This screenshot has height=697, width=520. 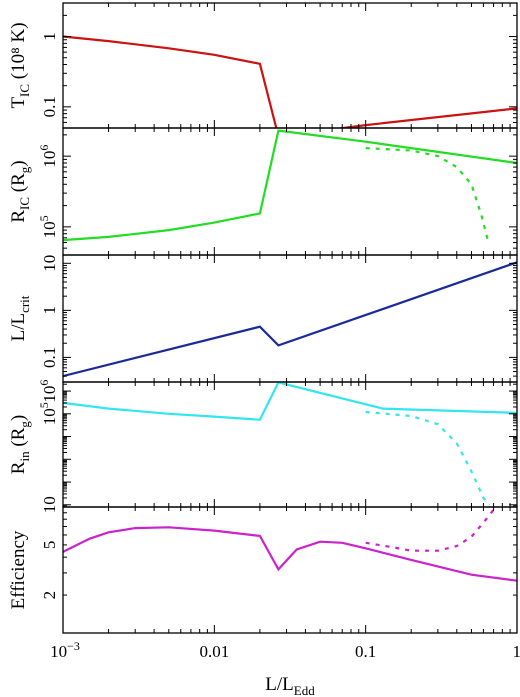 What do you see at coordinates (20, 318) in the screenshot?
I see `y-axis-label: L/Lcrit` at bounding box center [20, 318].